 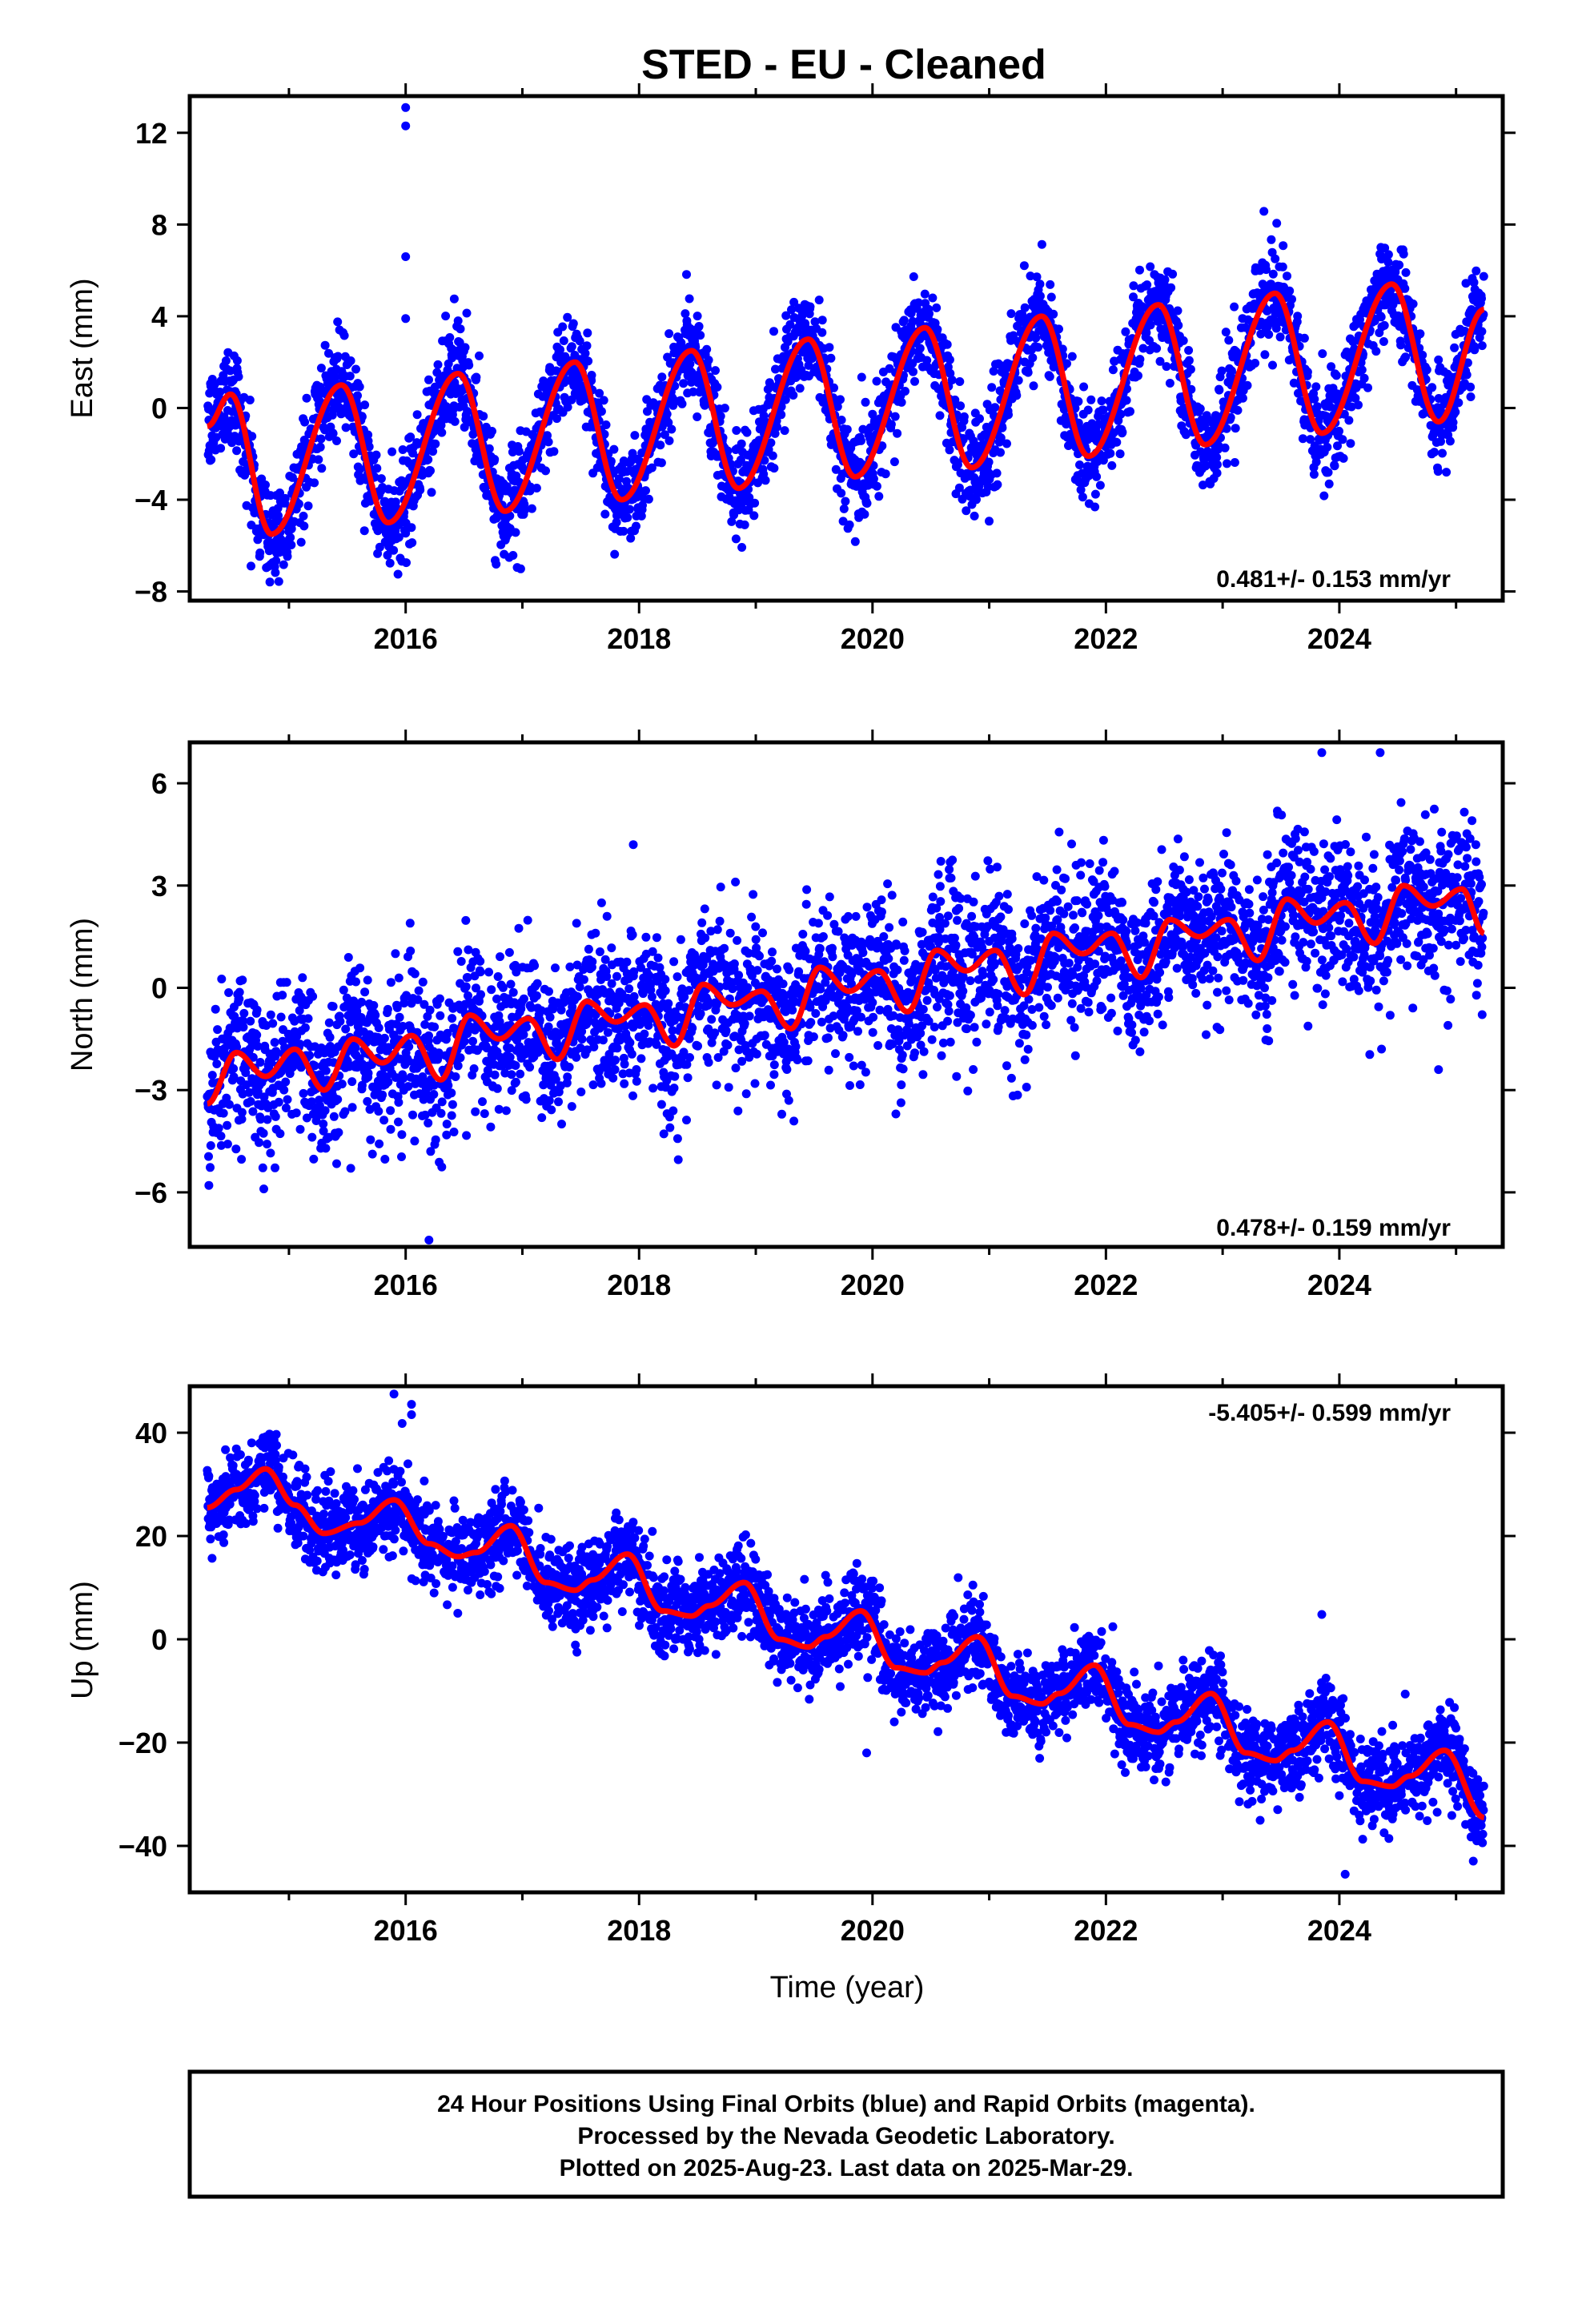 What do you see at coordinates (639, 638) in the screenshot?
I see `x-tick-label: 2018` at bounding box center [639, 638].